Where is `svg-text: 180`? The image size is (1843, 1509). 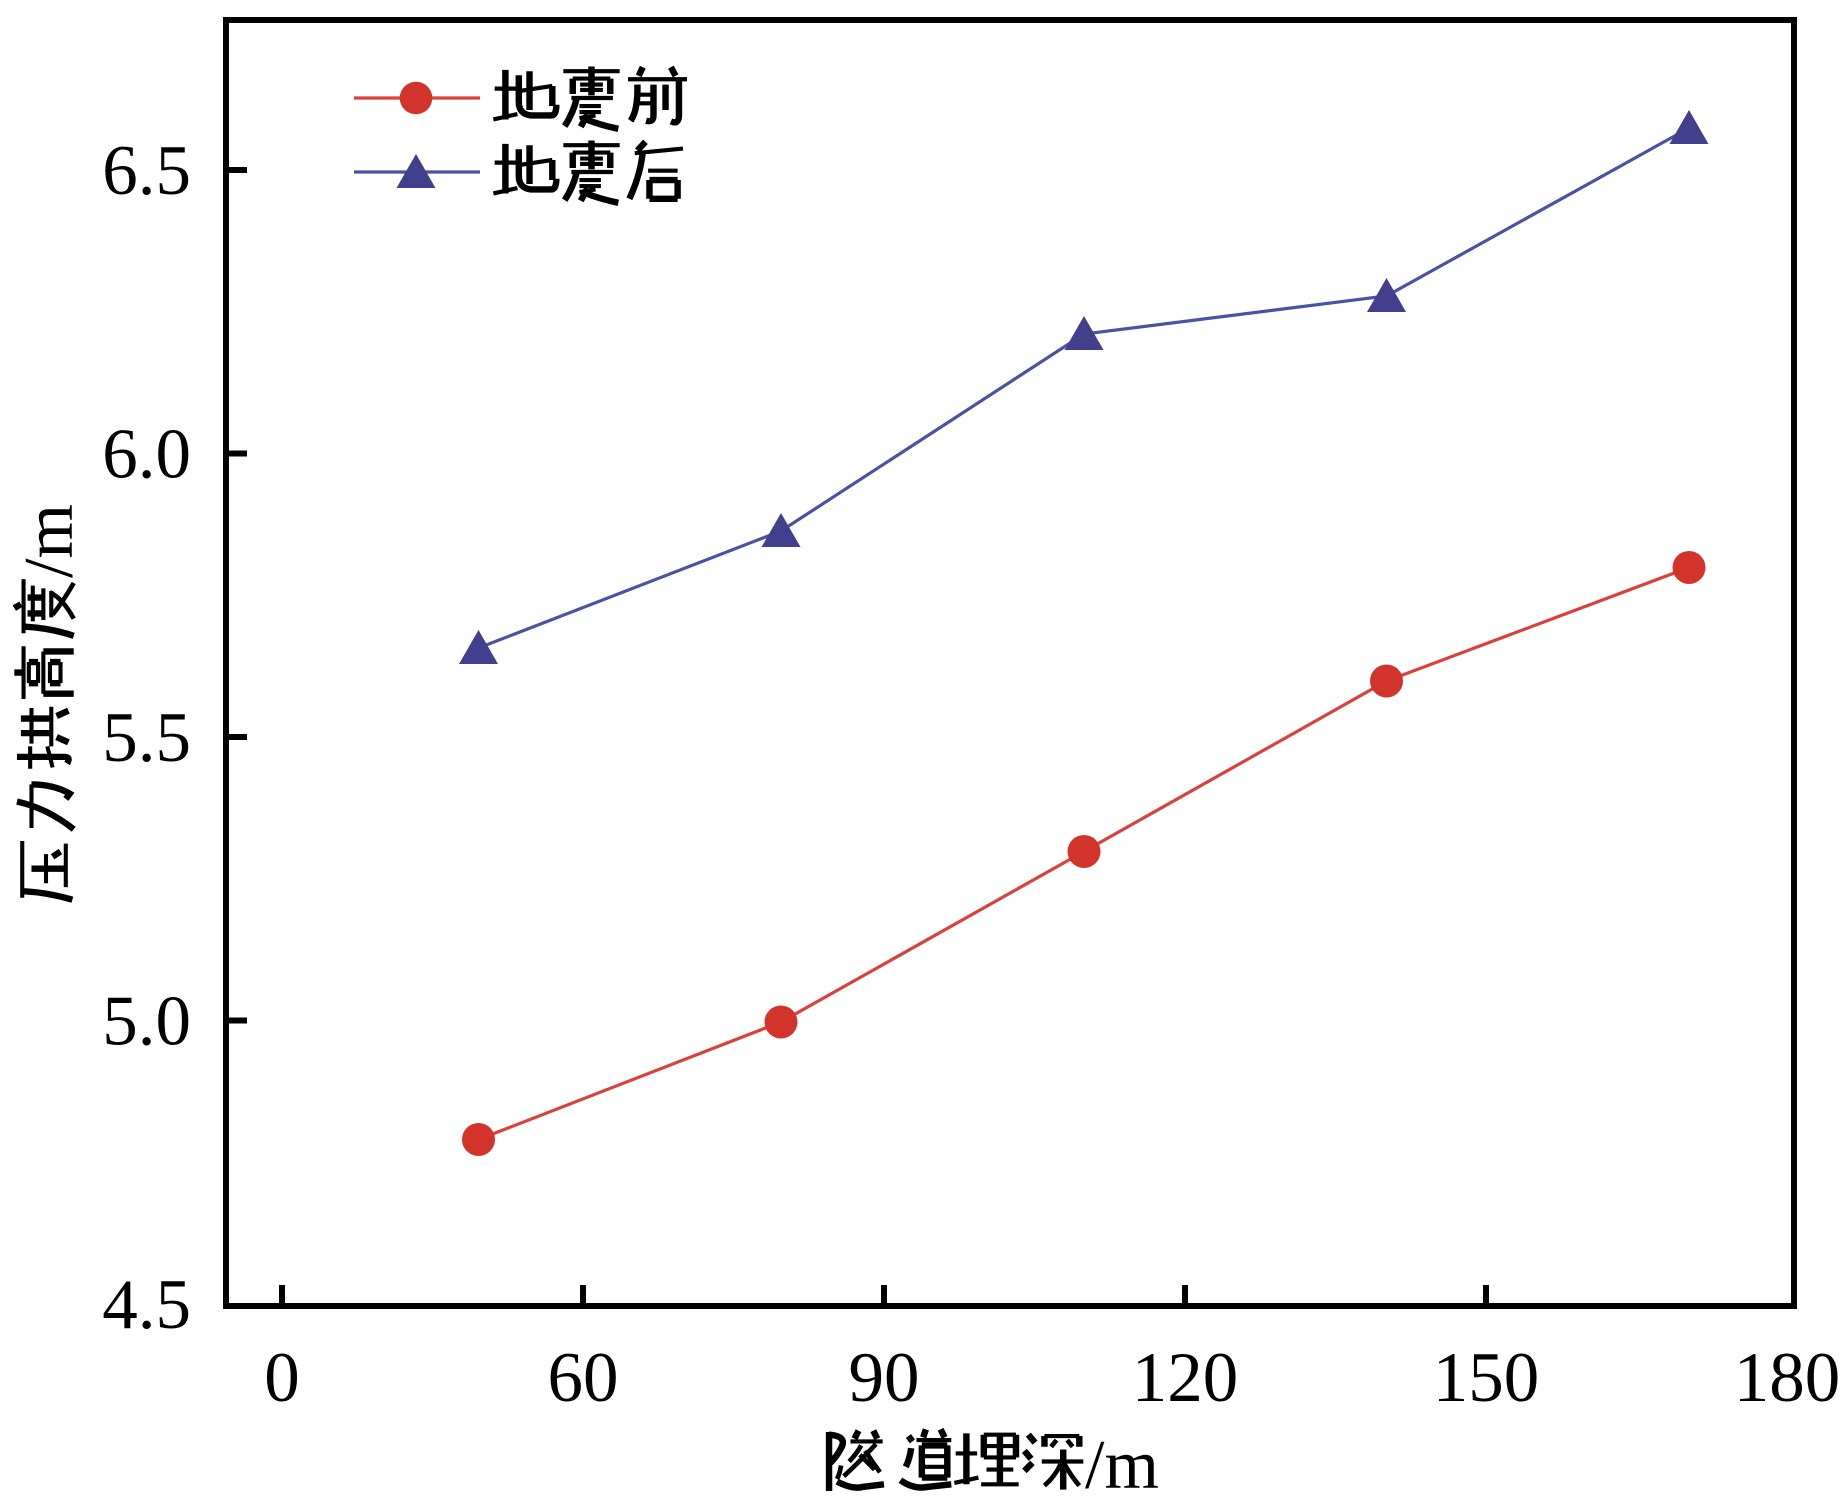
svg-text: 180 is located at coordinates (1787, 1378).